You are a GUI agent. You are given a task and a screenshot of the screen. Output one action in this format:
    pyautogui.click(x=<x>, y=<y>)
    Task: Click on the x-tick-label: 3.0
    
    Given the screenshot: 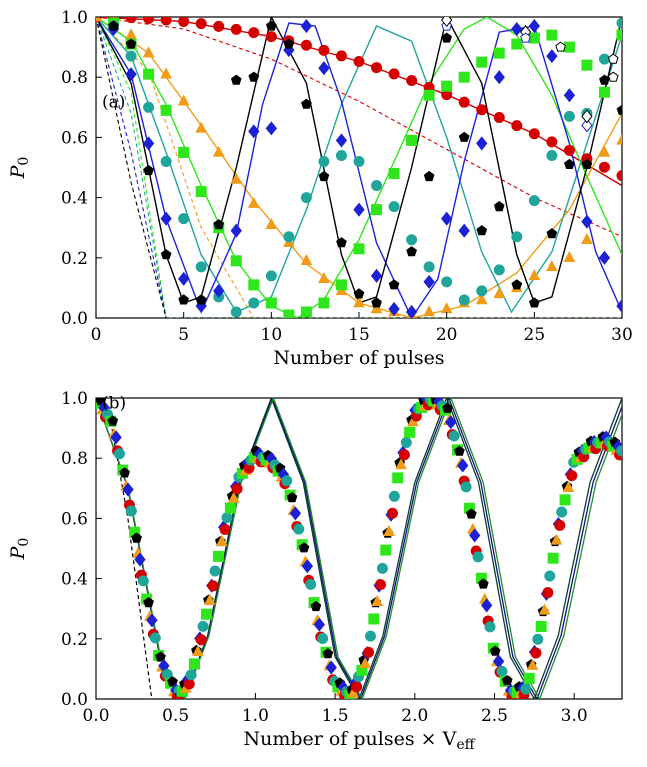 What is the action you would take?
    pyautogui.click(x=574, y=716)
    